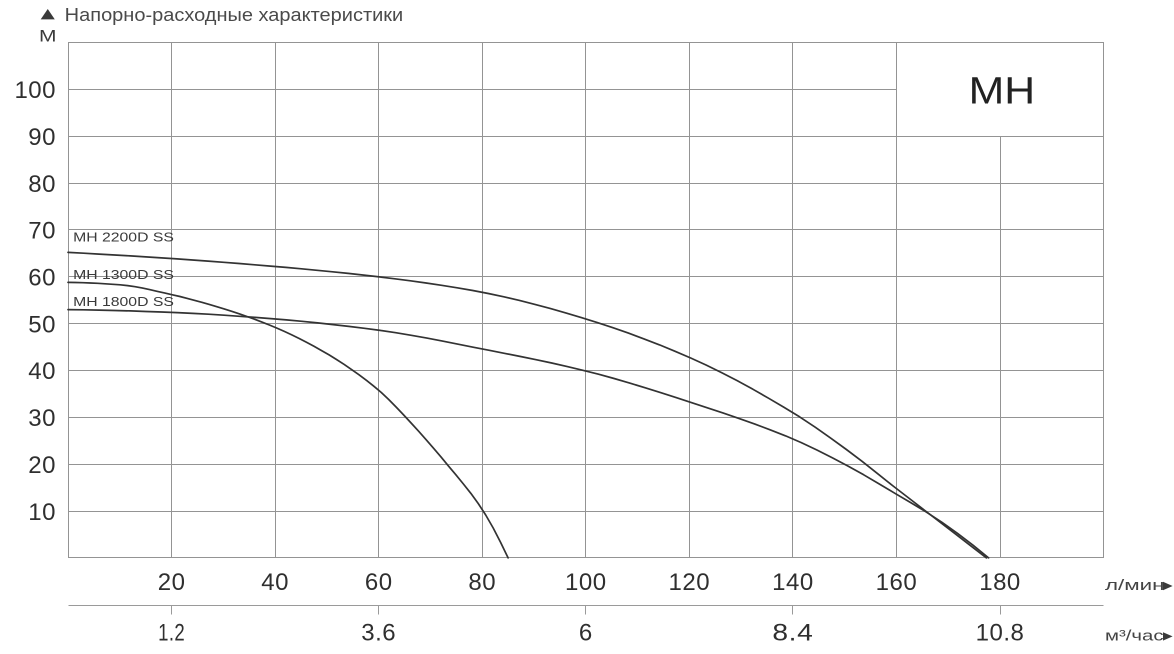 The image size is (1174, 654). I want to click on svg-text: 6, so click(586, 632).